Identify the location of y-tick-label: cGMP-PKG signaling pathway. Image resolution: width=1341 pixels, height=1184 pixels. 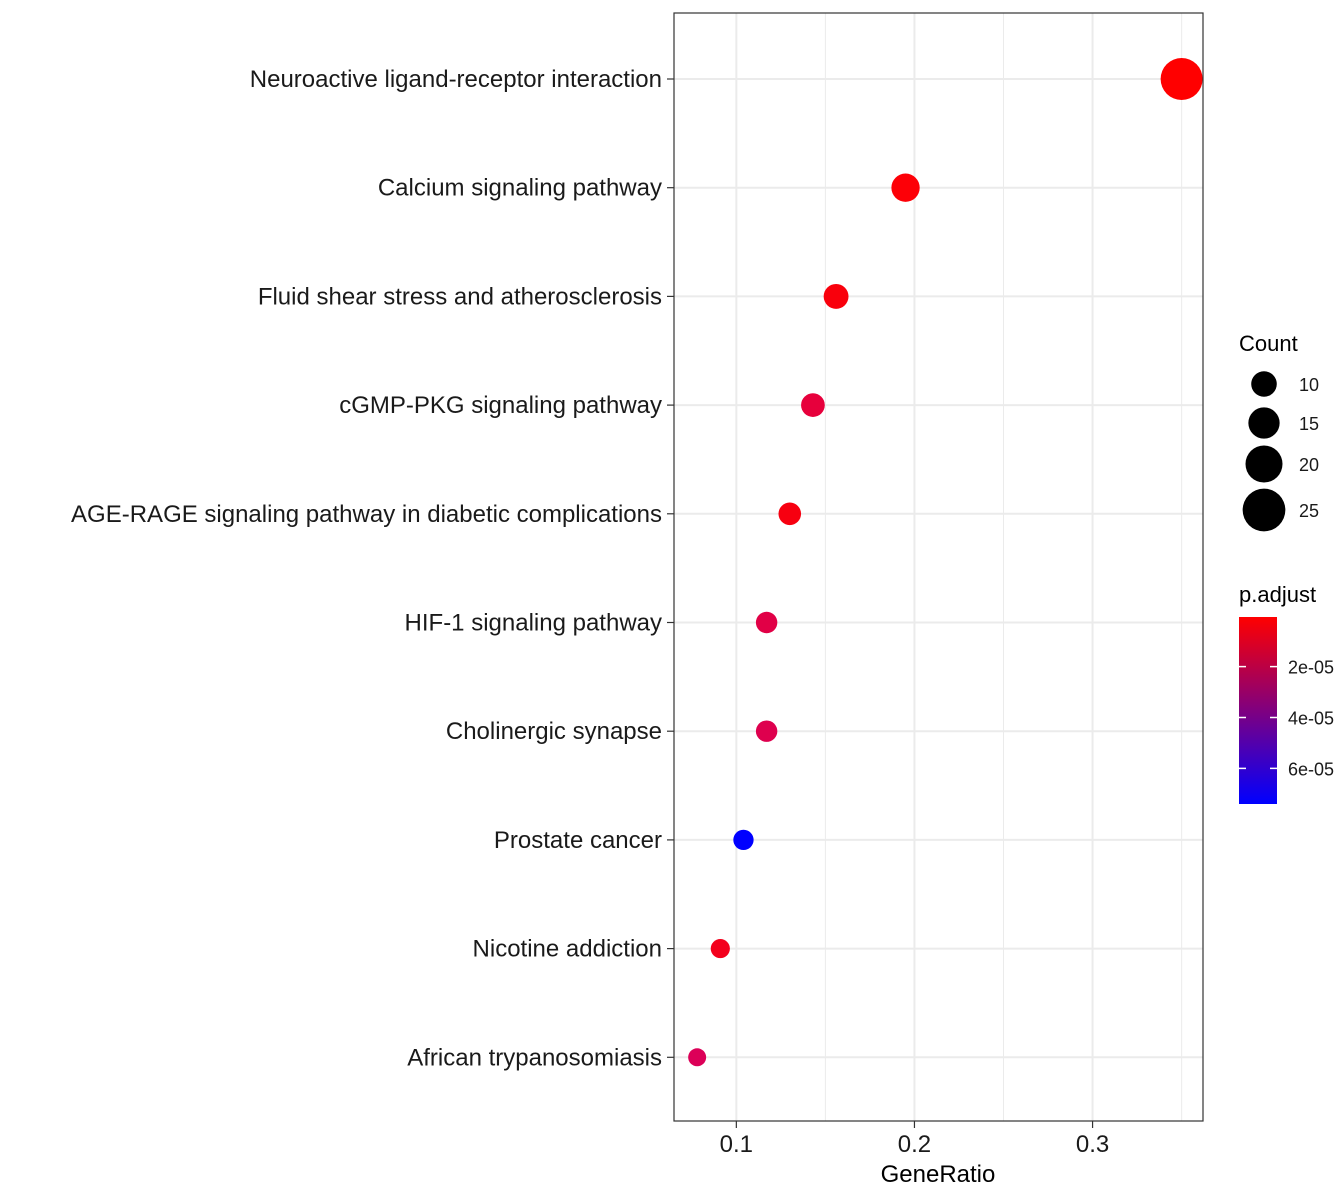
(500, 405).